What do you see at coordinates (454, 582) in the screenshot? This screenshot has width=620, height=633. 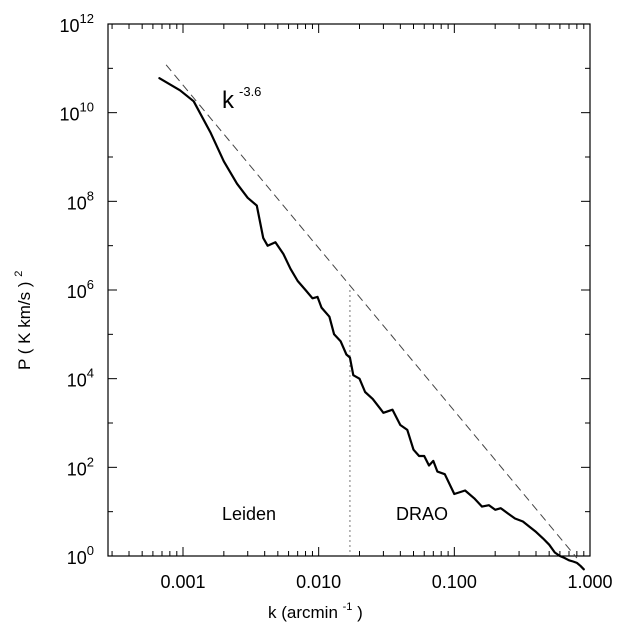 I see `x-tick-label: 0.100` at bounding box center [454, 582].